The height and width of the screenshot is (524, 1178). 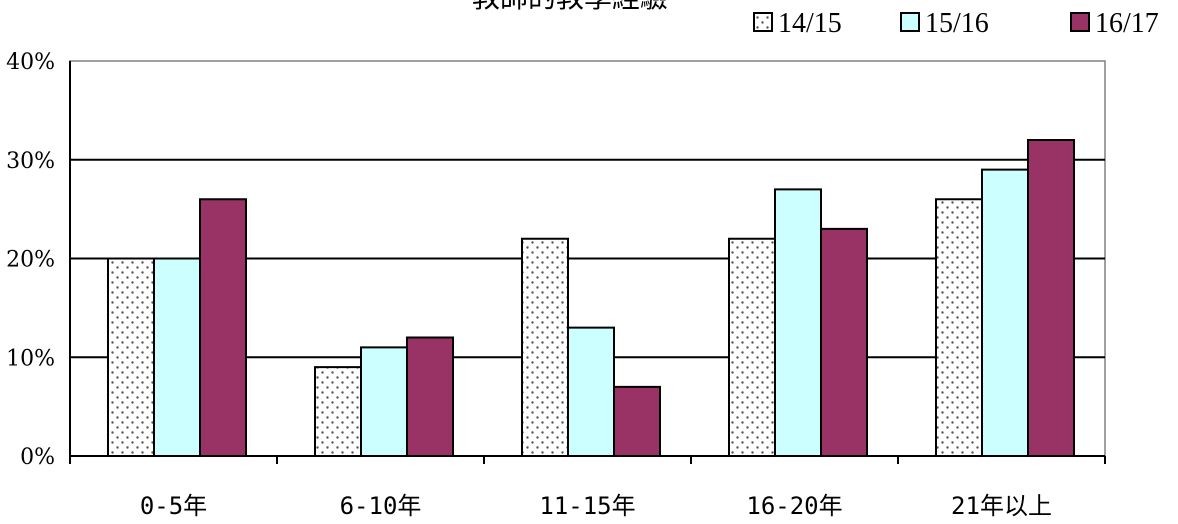 What do you see at coordinates (570, 7) in the screenshot?
I see `chart-title: 教師的教學經驗` at bounding box center [570, 7].